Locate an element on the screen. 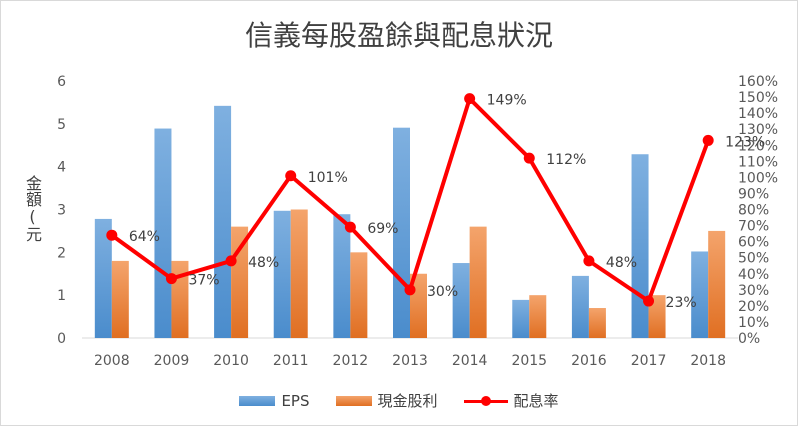 This screenshot has height=426, width=798. y-right-tick-label: 30% is located at coordinates (753, 291).